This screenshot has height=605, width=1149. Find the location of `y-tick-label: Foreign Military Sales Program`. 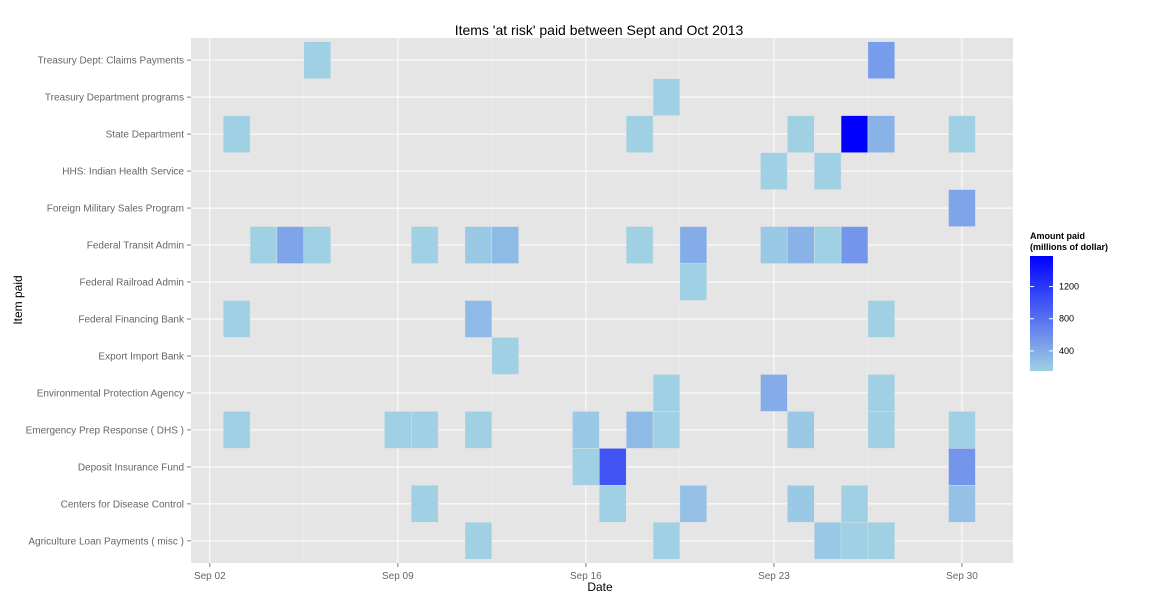

y-tick-label: Foreign Military Sales Program is located at coordinates (115, 209).